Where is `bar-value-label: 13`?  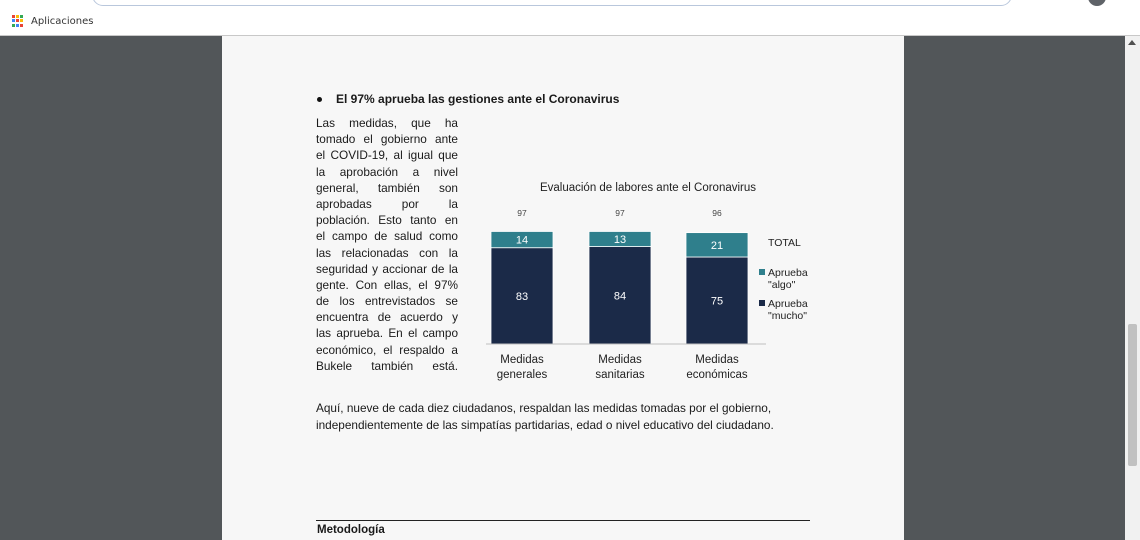
bar-value-label: 13 is located at coordinates (620, 240).